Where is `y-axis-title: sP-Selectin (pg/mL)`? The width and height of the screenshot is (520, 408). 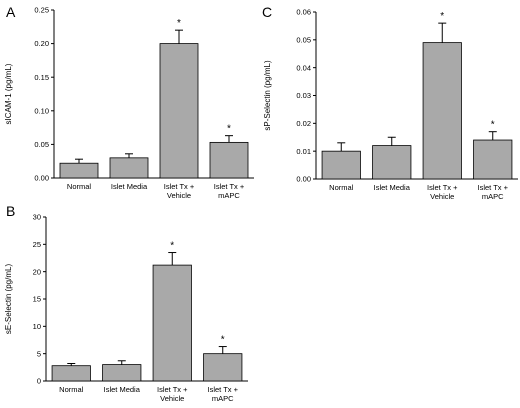 y-axis-title: sP-Selectin (pg/mL) is located at coordinates (267, 95).